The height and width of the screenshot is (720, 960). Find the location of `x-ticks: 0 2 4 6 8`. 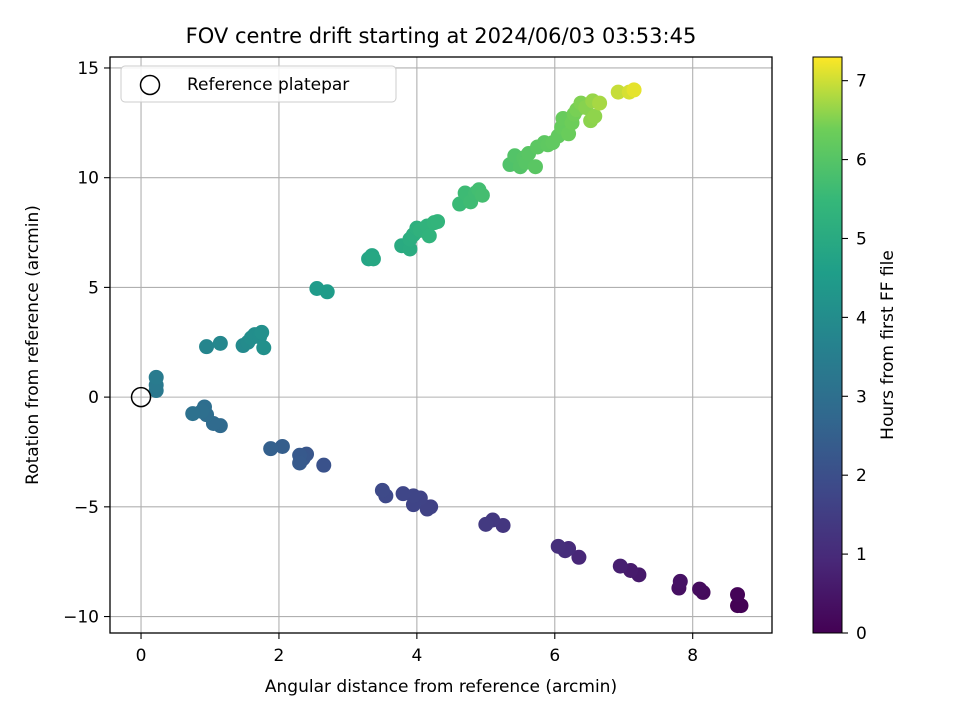

x-ticks: 0 2 4 6 8 is located at coordinates (417, 649).